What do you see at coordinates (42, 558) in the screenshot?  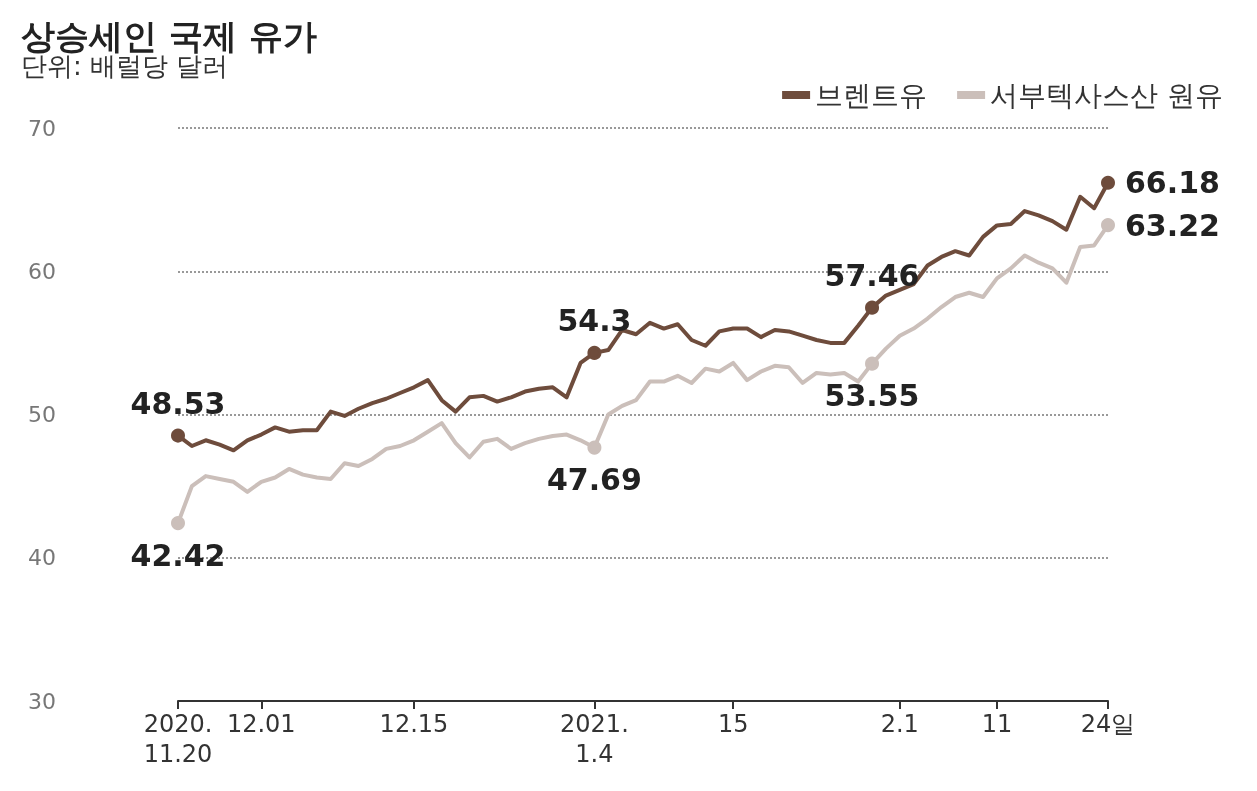 I see `y-tick-label: 40` at bounding box center [42, 558].